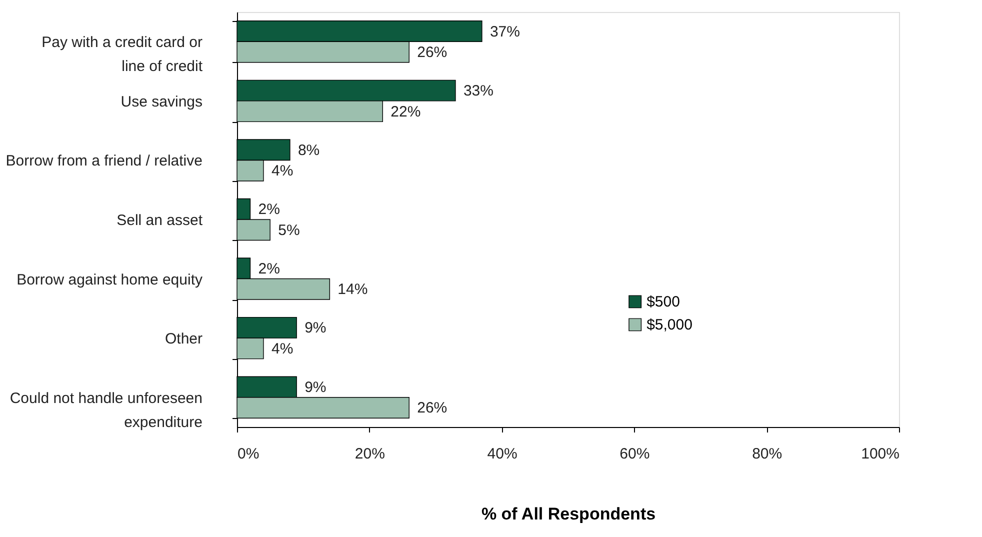  What do you see at coordinates (353, 289) in the screenshot?
I see `data-label: 14%` at bounding box center [353, 289].